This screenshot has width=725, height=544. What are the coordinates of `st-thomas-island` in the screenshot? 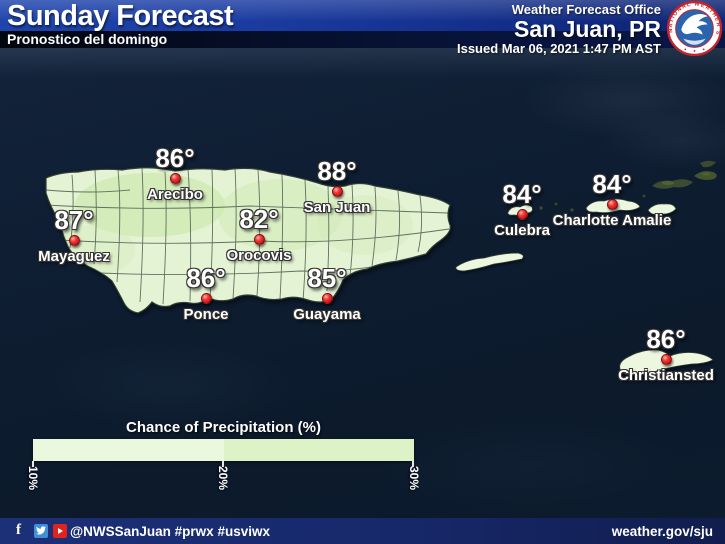 It's located at (613, 206).